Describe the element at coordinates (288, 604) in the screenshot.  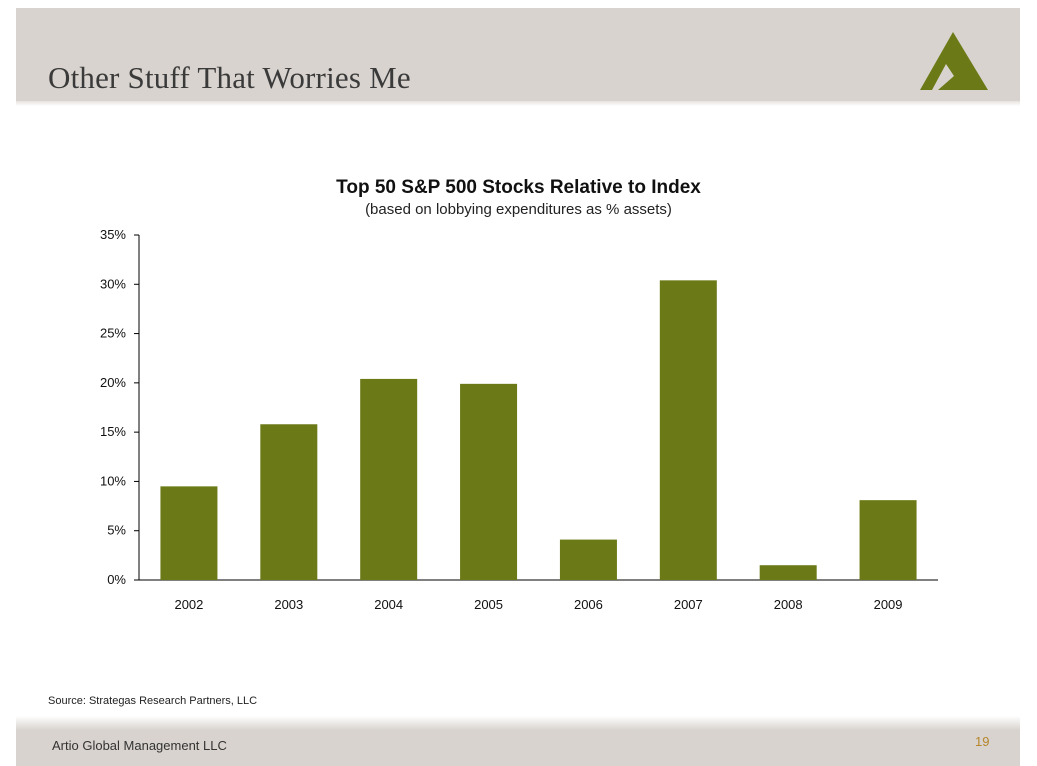
I see `x-tick-label: 2003` at that location.